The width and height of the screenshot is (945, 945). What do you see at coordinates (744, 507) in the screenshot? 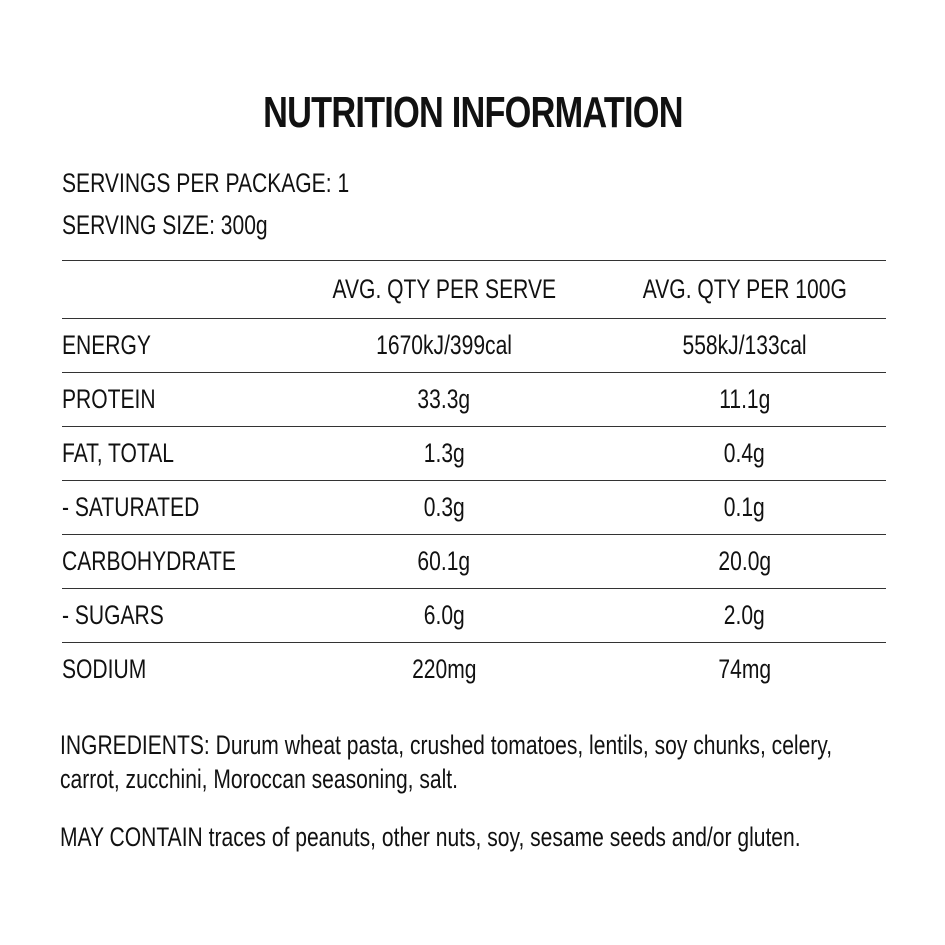
I see `per-100g-value: 0.1g` at bounding box center [744, 507].